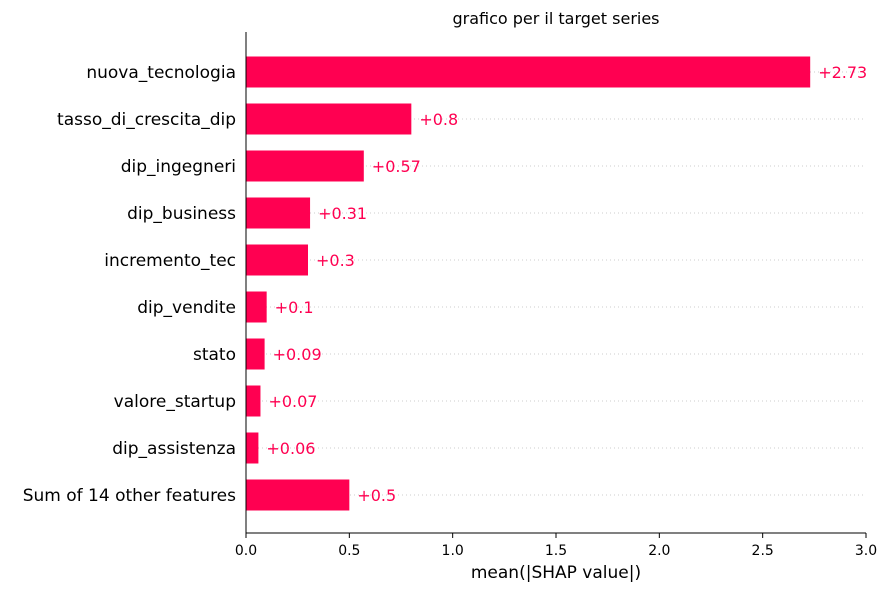 Image resolution: width=886 pixels, height=591 pixels. I want to click on x-tick-label: 1.5, so click(556, 551).